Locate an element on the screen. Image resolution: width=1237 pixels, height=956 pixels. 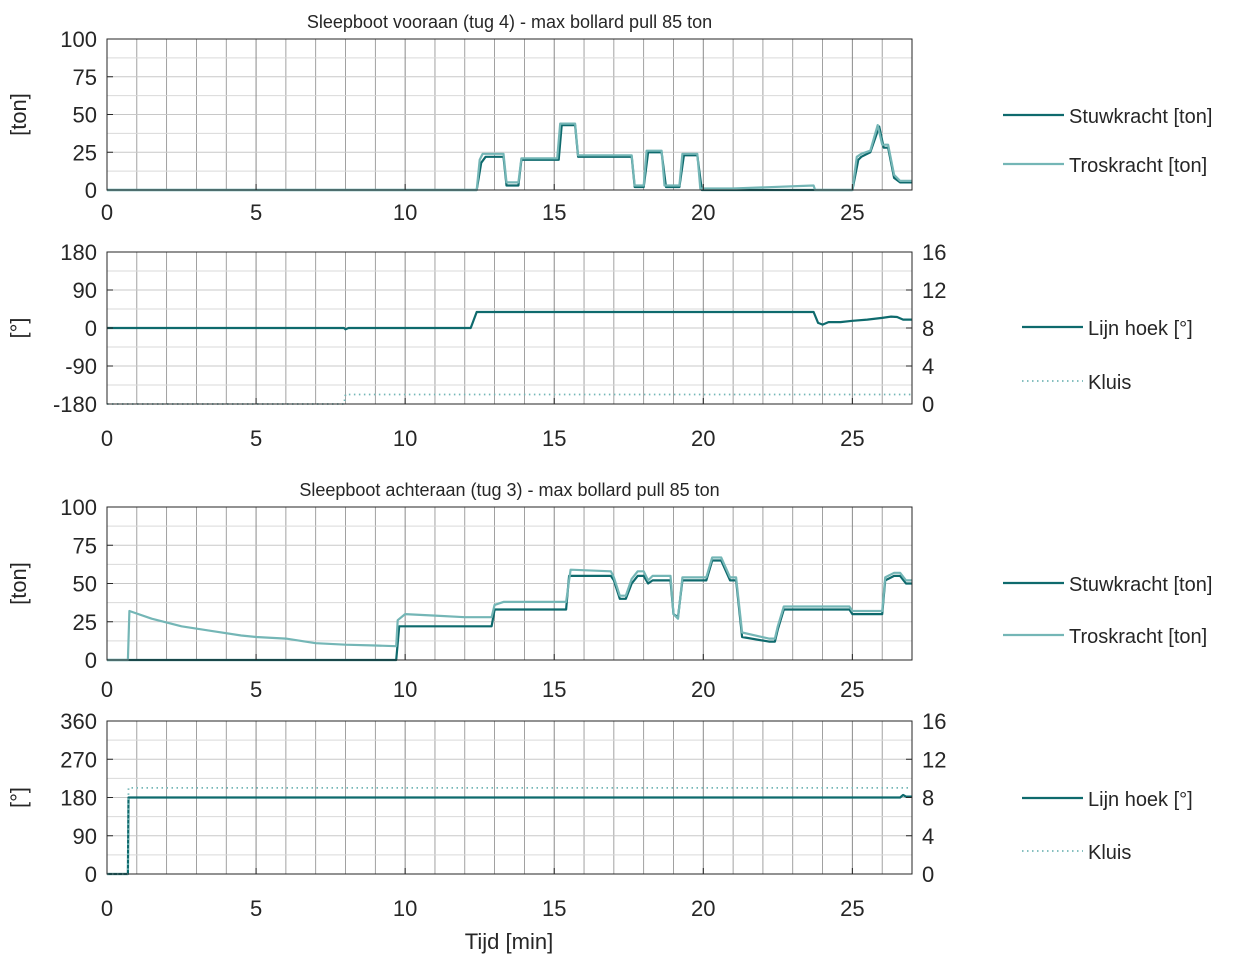
figure-xlabel: Tijd [min] is located at coordinates (509, 941).